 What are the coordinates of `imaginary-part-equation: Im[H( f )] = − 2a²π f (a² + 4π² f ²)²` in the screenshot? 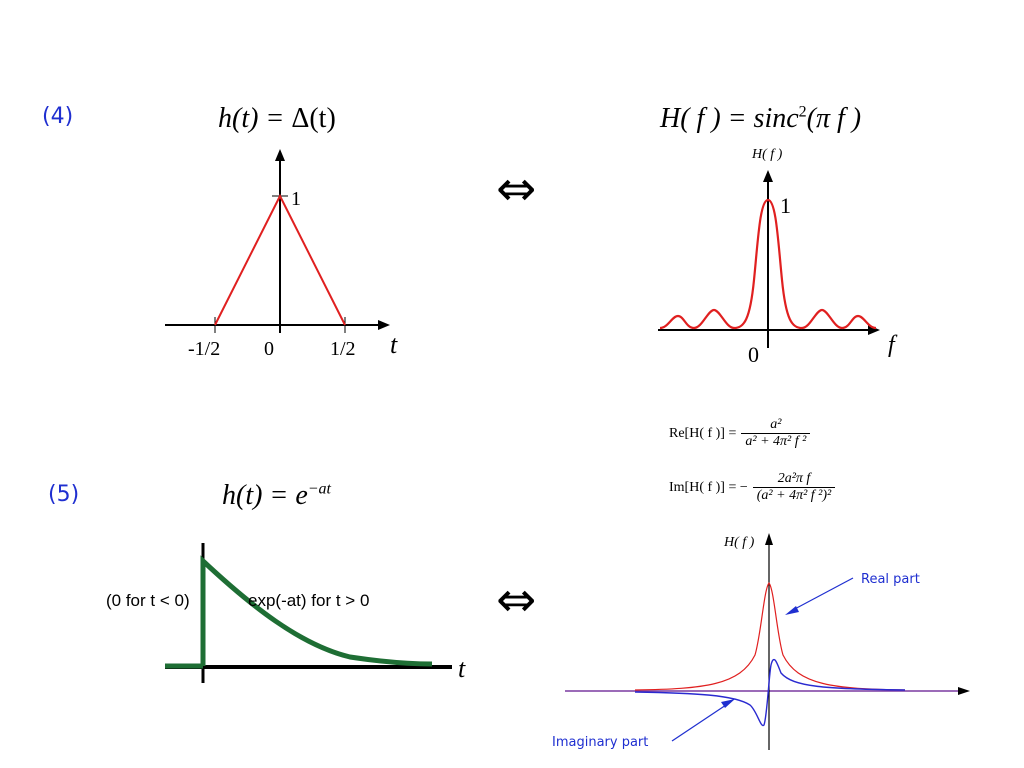 It's located at (752, 487).